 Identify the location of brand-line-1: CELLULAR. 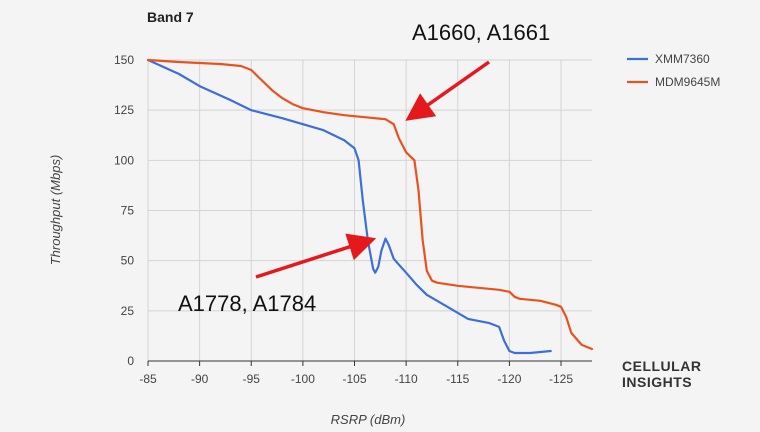
(662, 366).